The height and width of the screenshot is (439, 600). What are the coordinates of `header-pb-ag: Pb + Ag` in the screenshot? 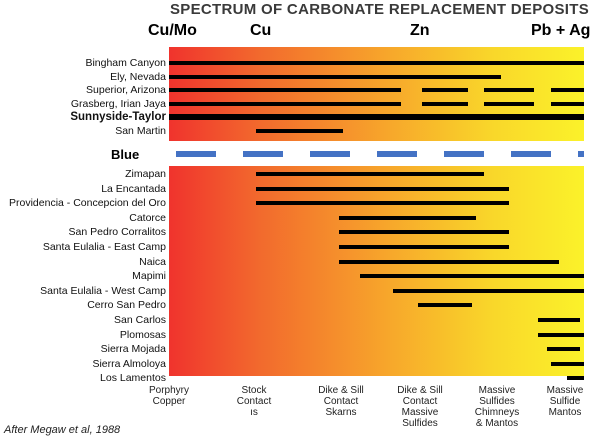 It's located at (561, 30).